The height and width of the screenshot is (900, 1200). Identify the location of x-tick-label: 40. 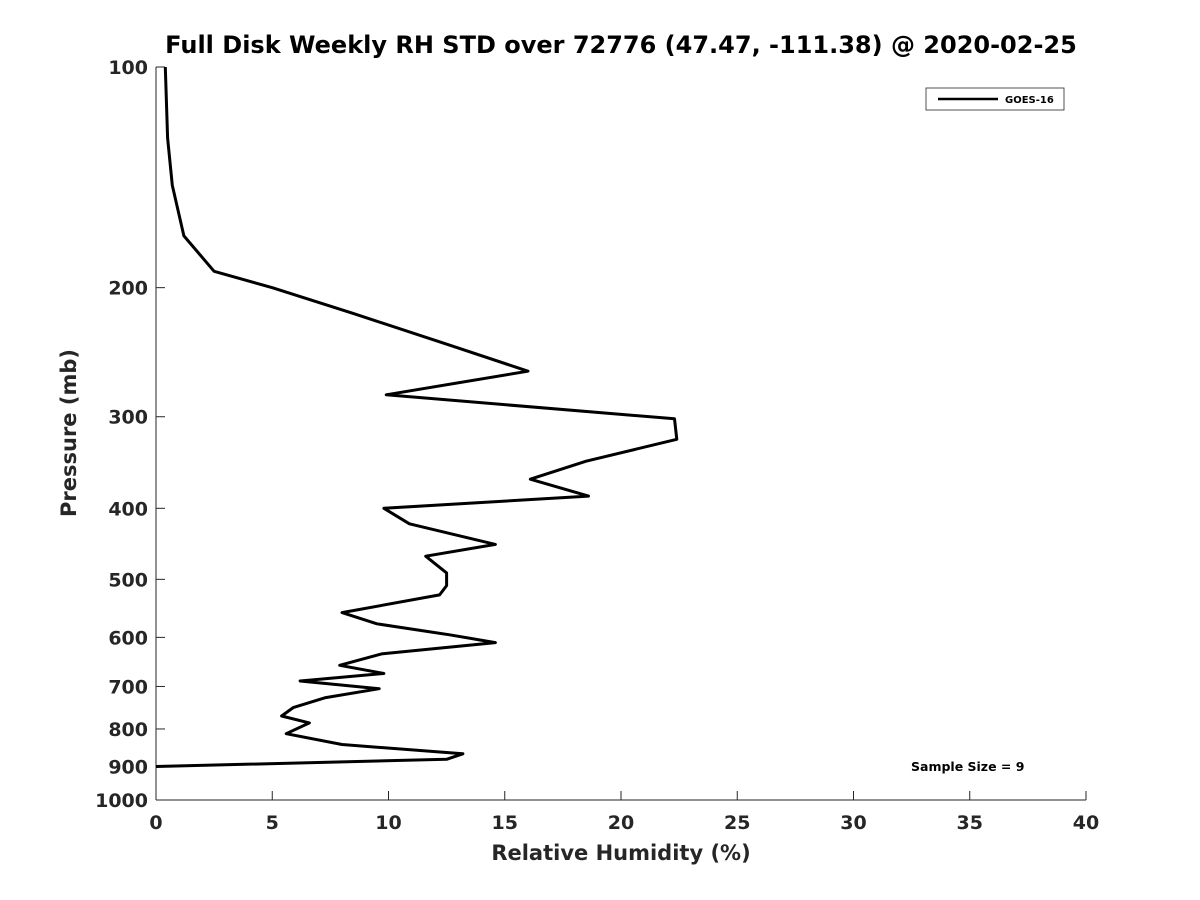
(1086, 823).